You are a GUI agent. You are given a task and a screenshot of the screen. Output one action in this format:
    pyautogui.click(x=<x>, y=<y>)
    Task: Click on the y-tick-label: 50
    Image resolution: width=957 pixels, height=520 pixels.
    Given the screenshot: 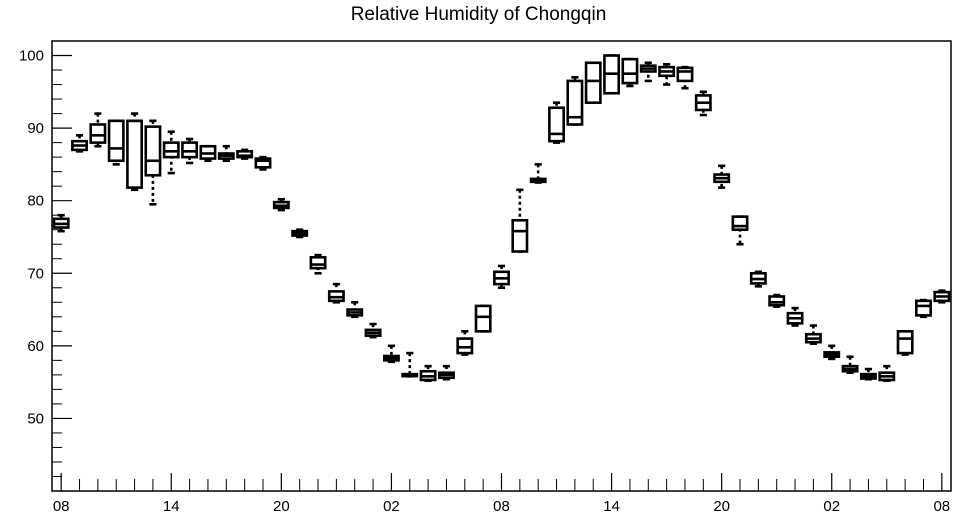 What is the action you would take?
    pyautogui.click(x=35, y=418)
    